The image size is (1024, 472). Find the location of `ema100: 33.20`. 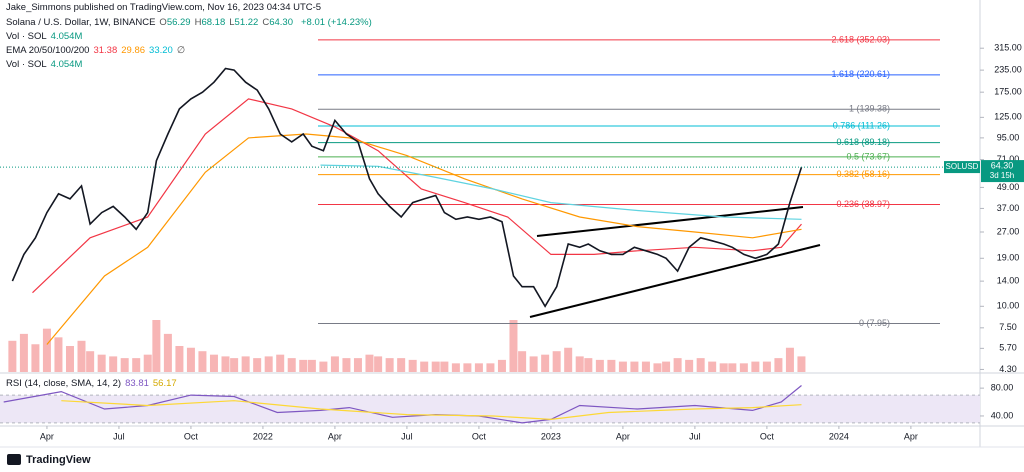

ema100: 33.20 is located at coordinates (161, 50).